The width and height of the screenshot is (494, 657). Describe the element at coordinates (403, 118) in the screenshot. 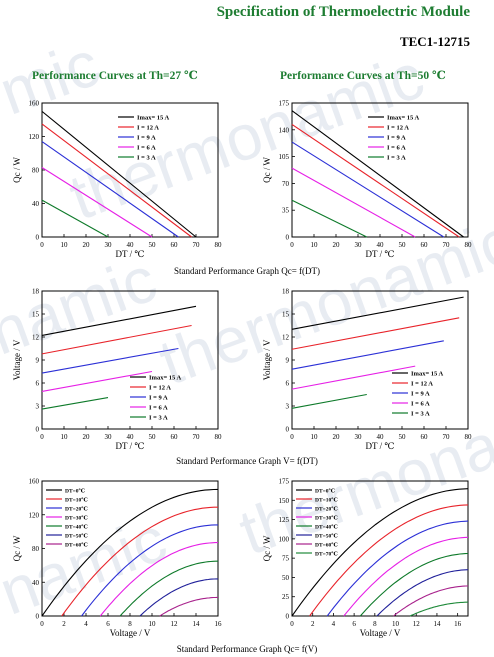

I see `legend-label: Imax= 15 A` at that location.